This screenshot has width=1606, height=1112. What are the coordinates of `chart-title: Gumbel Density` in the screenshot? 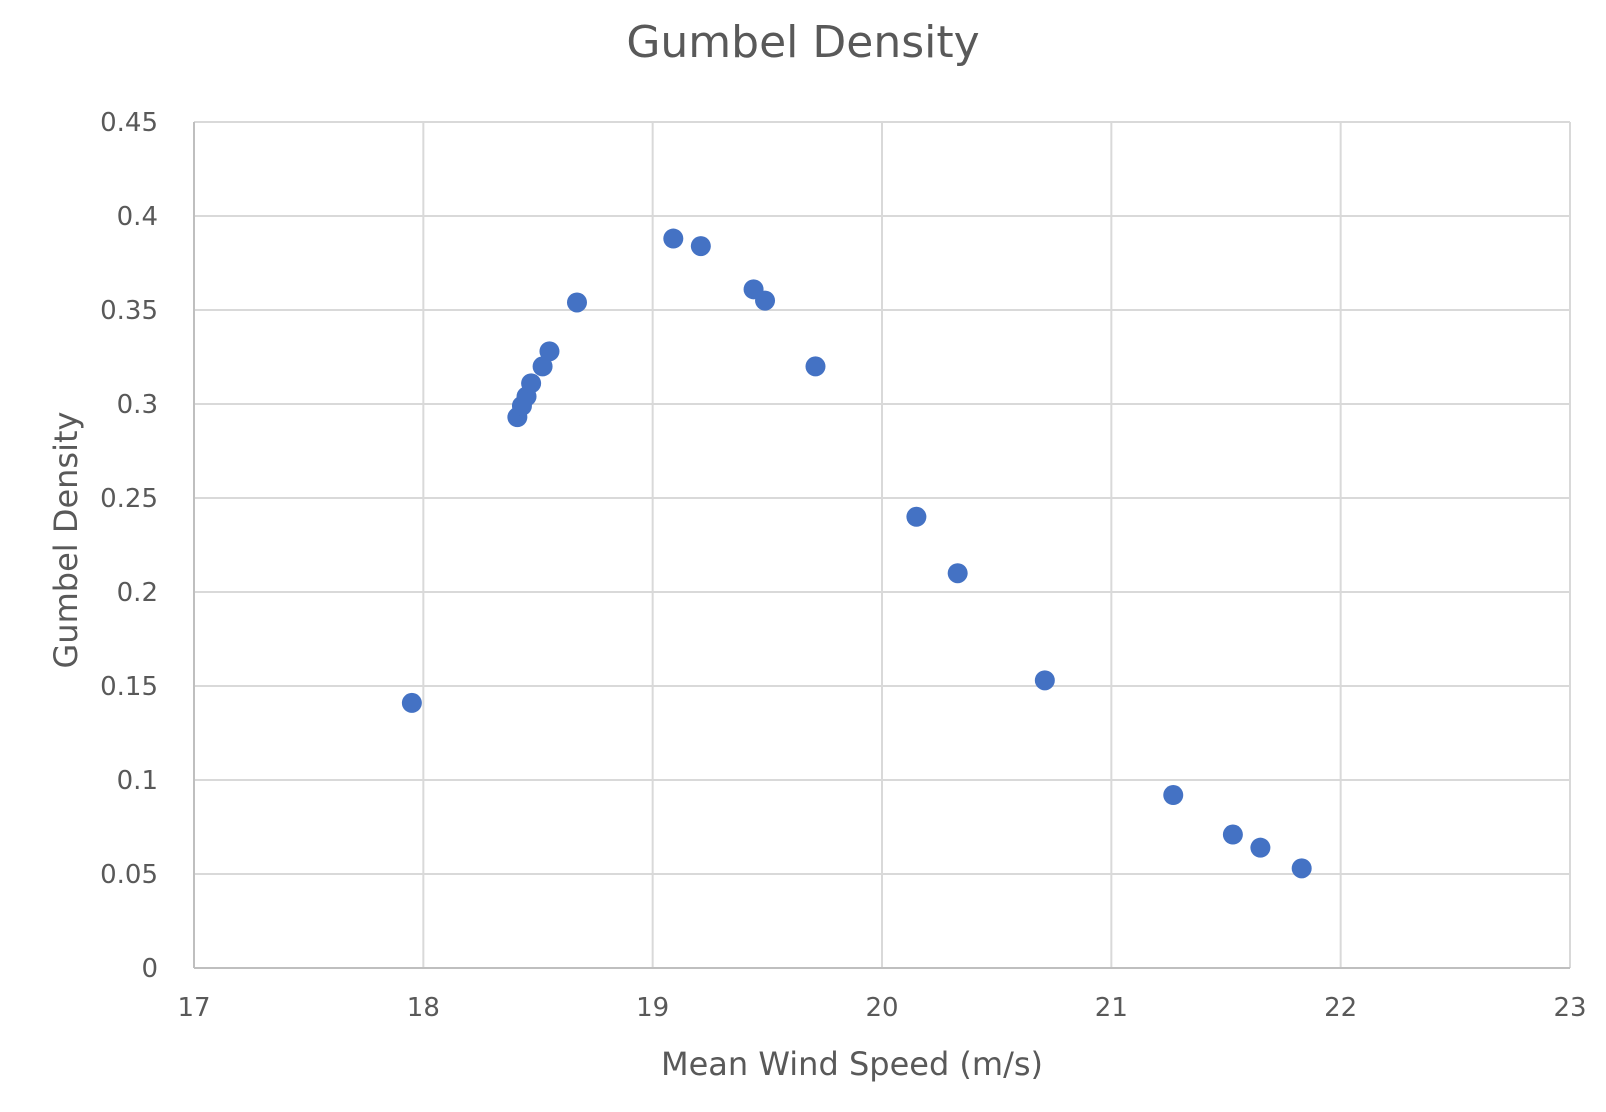 It's located at (802, 42).